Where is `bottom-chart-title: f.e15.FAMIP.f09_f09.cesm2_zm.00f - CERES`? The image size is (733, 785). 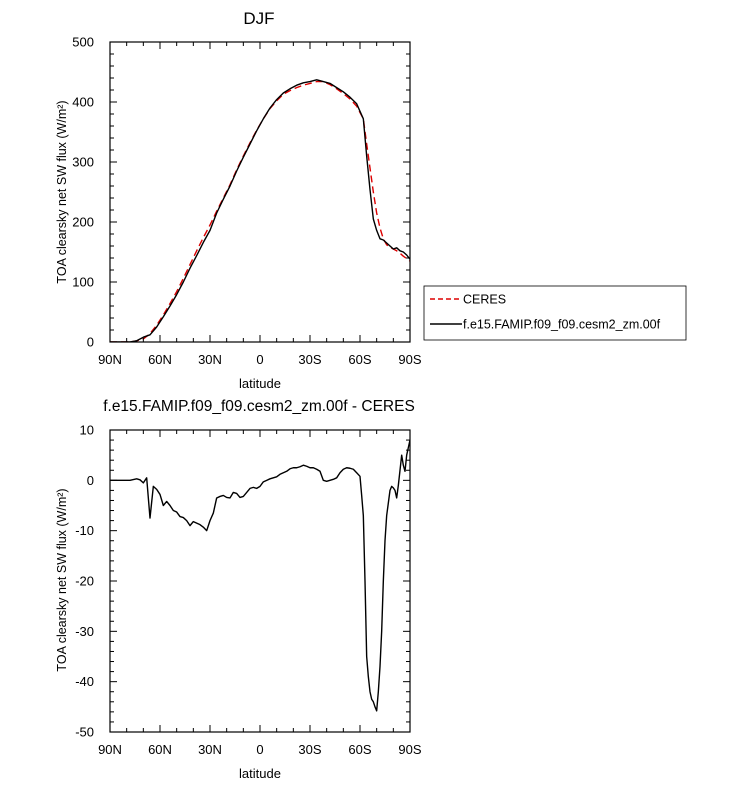
bottom-chart-title: f.e15.FAMIP.f09_f09.cesm2_zm.00f - CERES is located at coordinates (259, 406).